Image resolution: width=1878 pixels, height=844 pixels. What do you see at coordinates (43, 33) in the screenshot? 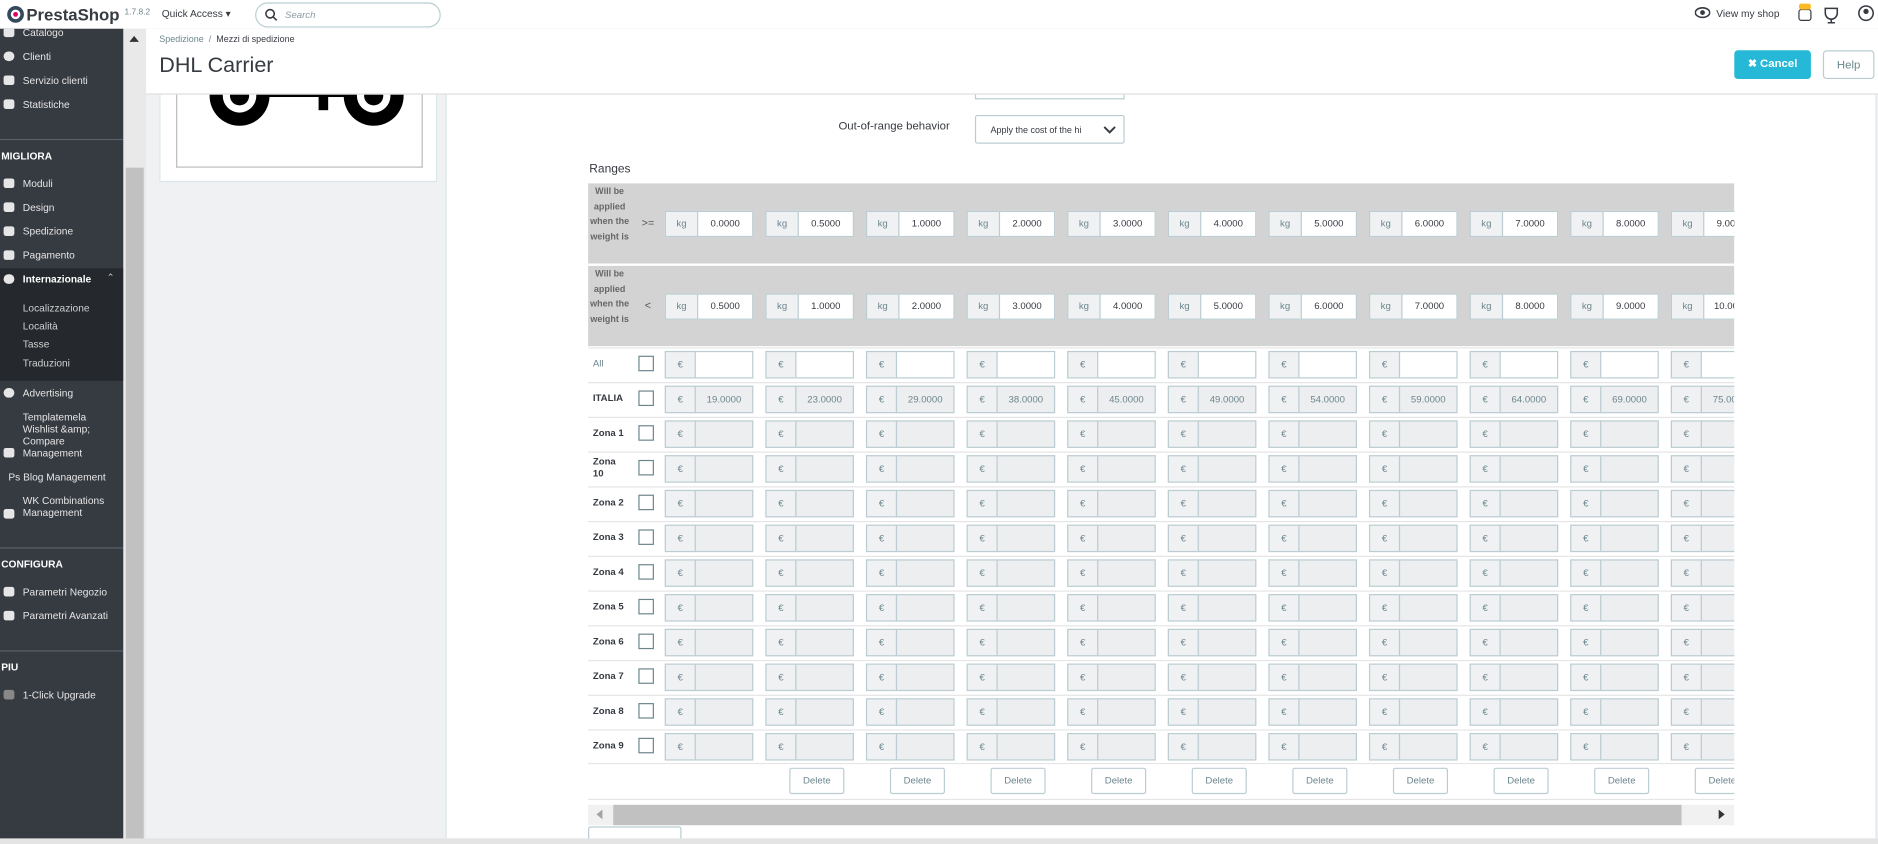
I see `menu-item: Catalogo` at bounding box center [43, 33].